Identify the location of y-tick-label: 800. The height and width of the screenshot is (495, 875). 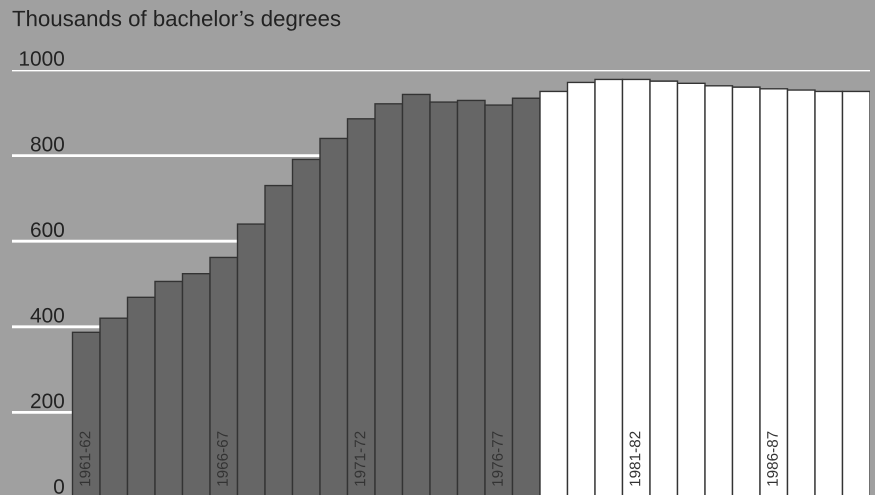
(47, 144).